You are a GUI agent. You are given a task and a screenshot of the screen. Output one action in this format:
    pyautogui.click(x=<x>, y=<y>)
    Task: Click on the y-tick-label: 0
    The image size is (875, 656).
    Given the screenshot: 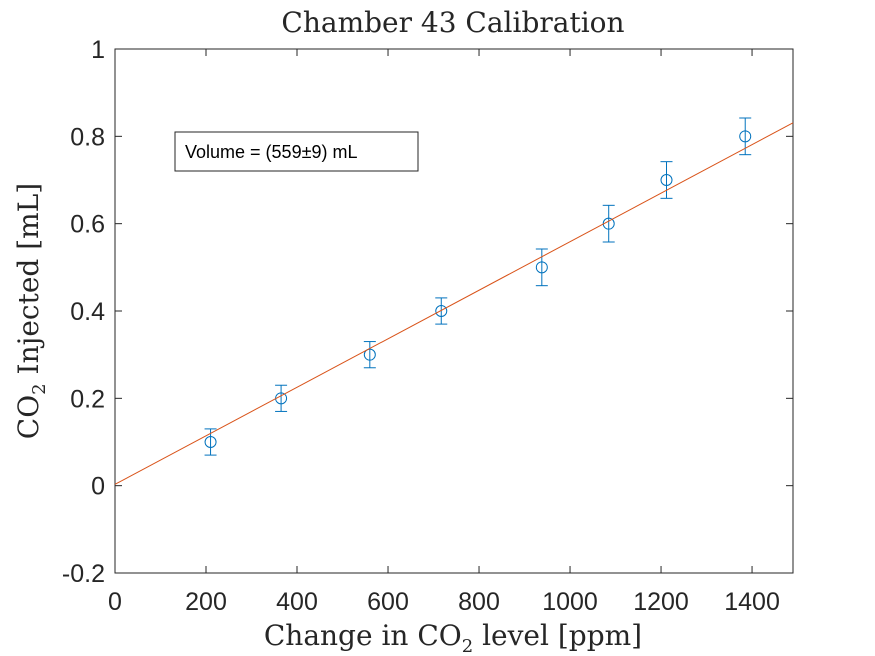 What is the action you would take?
    pyautogui.click(x=98, y=487)
    